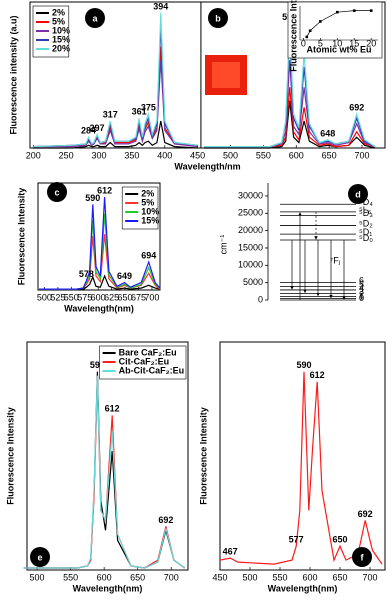  I want to click on y-axis-label: Fluorescence intensity (a.u), so click(13, 74).